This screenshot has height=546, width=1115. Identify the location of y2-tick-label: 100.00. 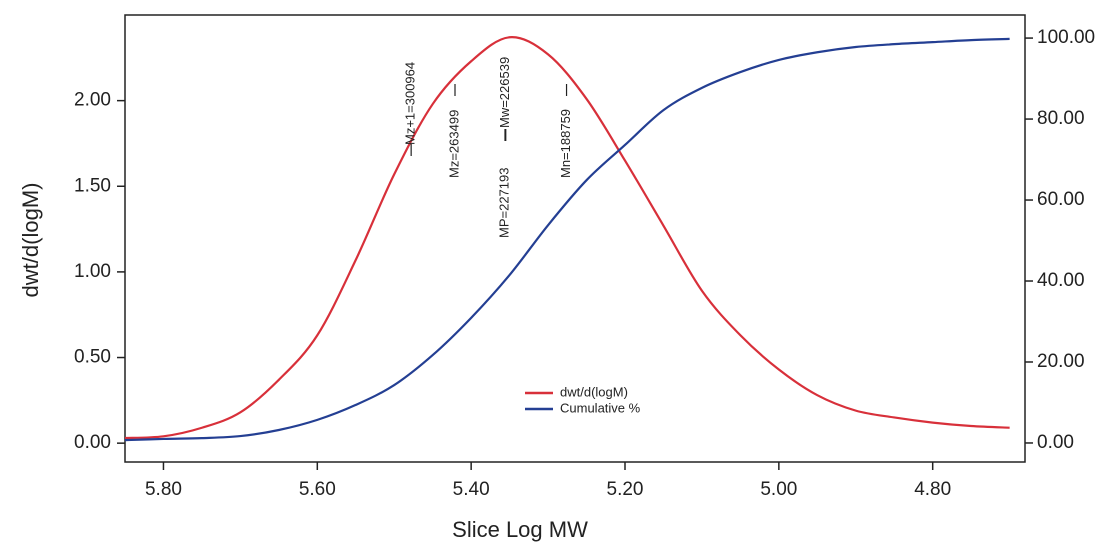
(1066, 37).